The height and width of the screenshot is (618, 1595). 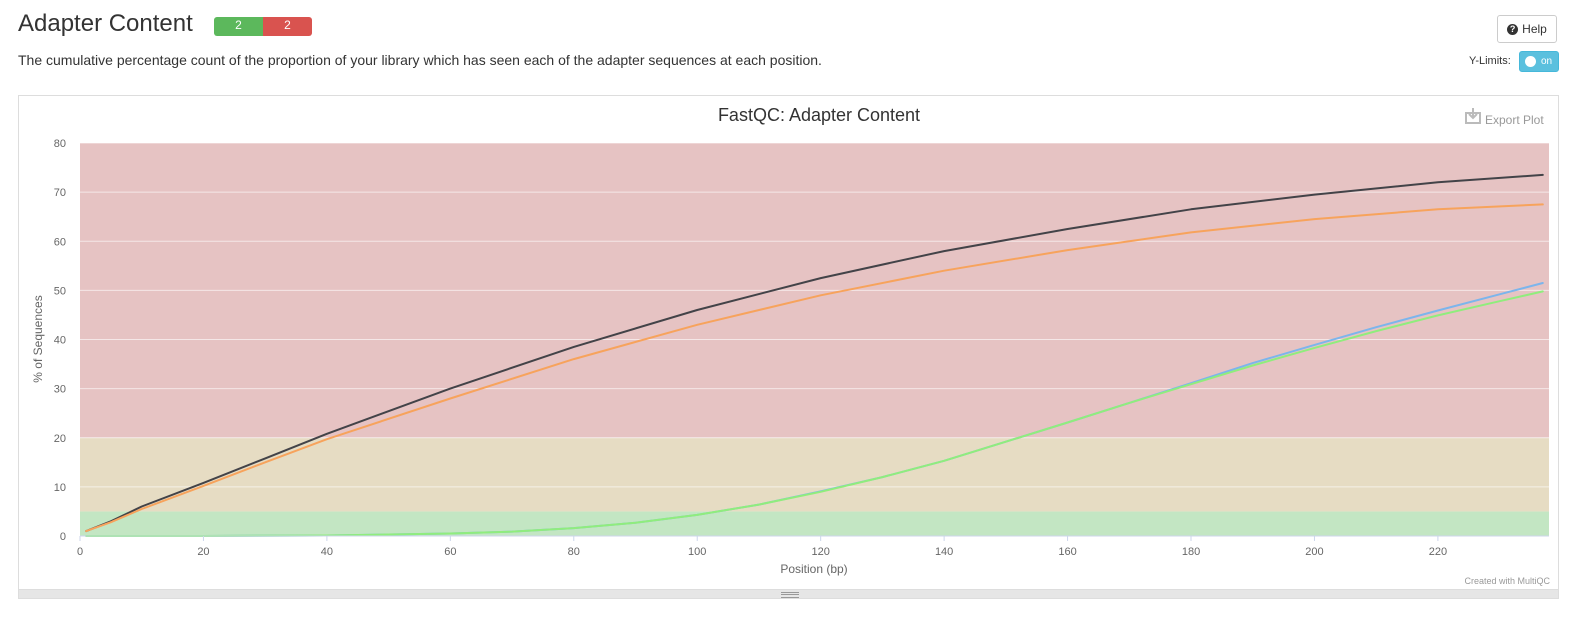 I want to click on y-tick-label: 50, so click(x=60, y=291).